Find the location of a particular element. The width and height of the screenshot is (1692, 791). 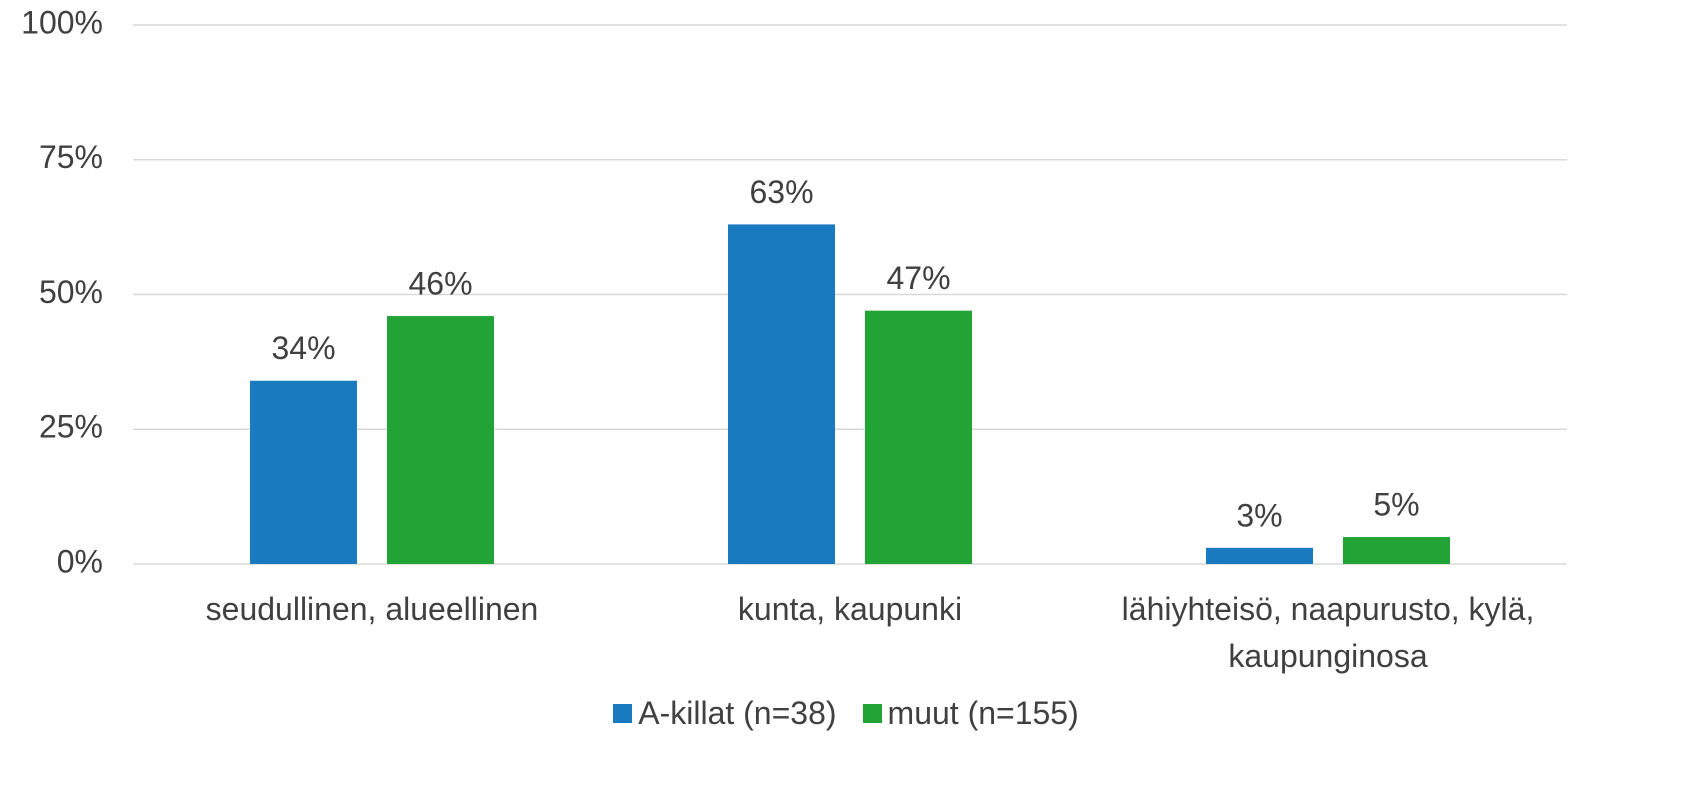

legend-item: muut (n=155) is located at coordinates (970, 713).